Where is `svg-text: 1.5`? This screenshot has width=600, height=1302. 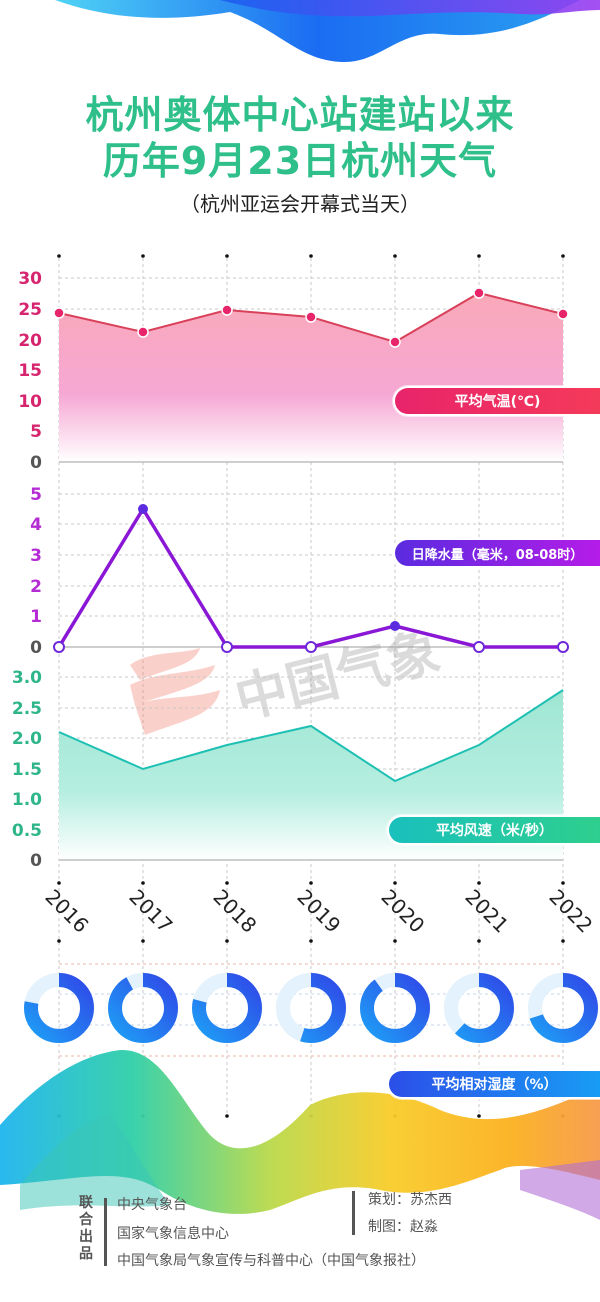 svg-text: 1.5 is located at coordinates (27, 770).